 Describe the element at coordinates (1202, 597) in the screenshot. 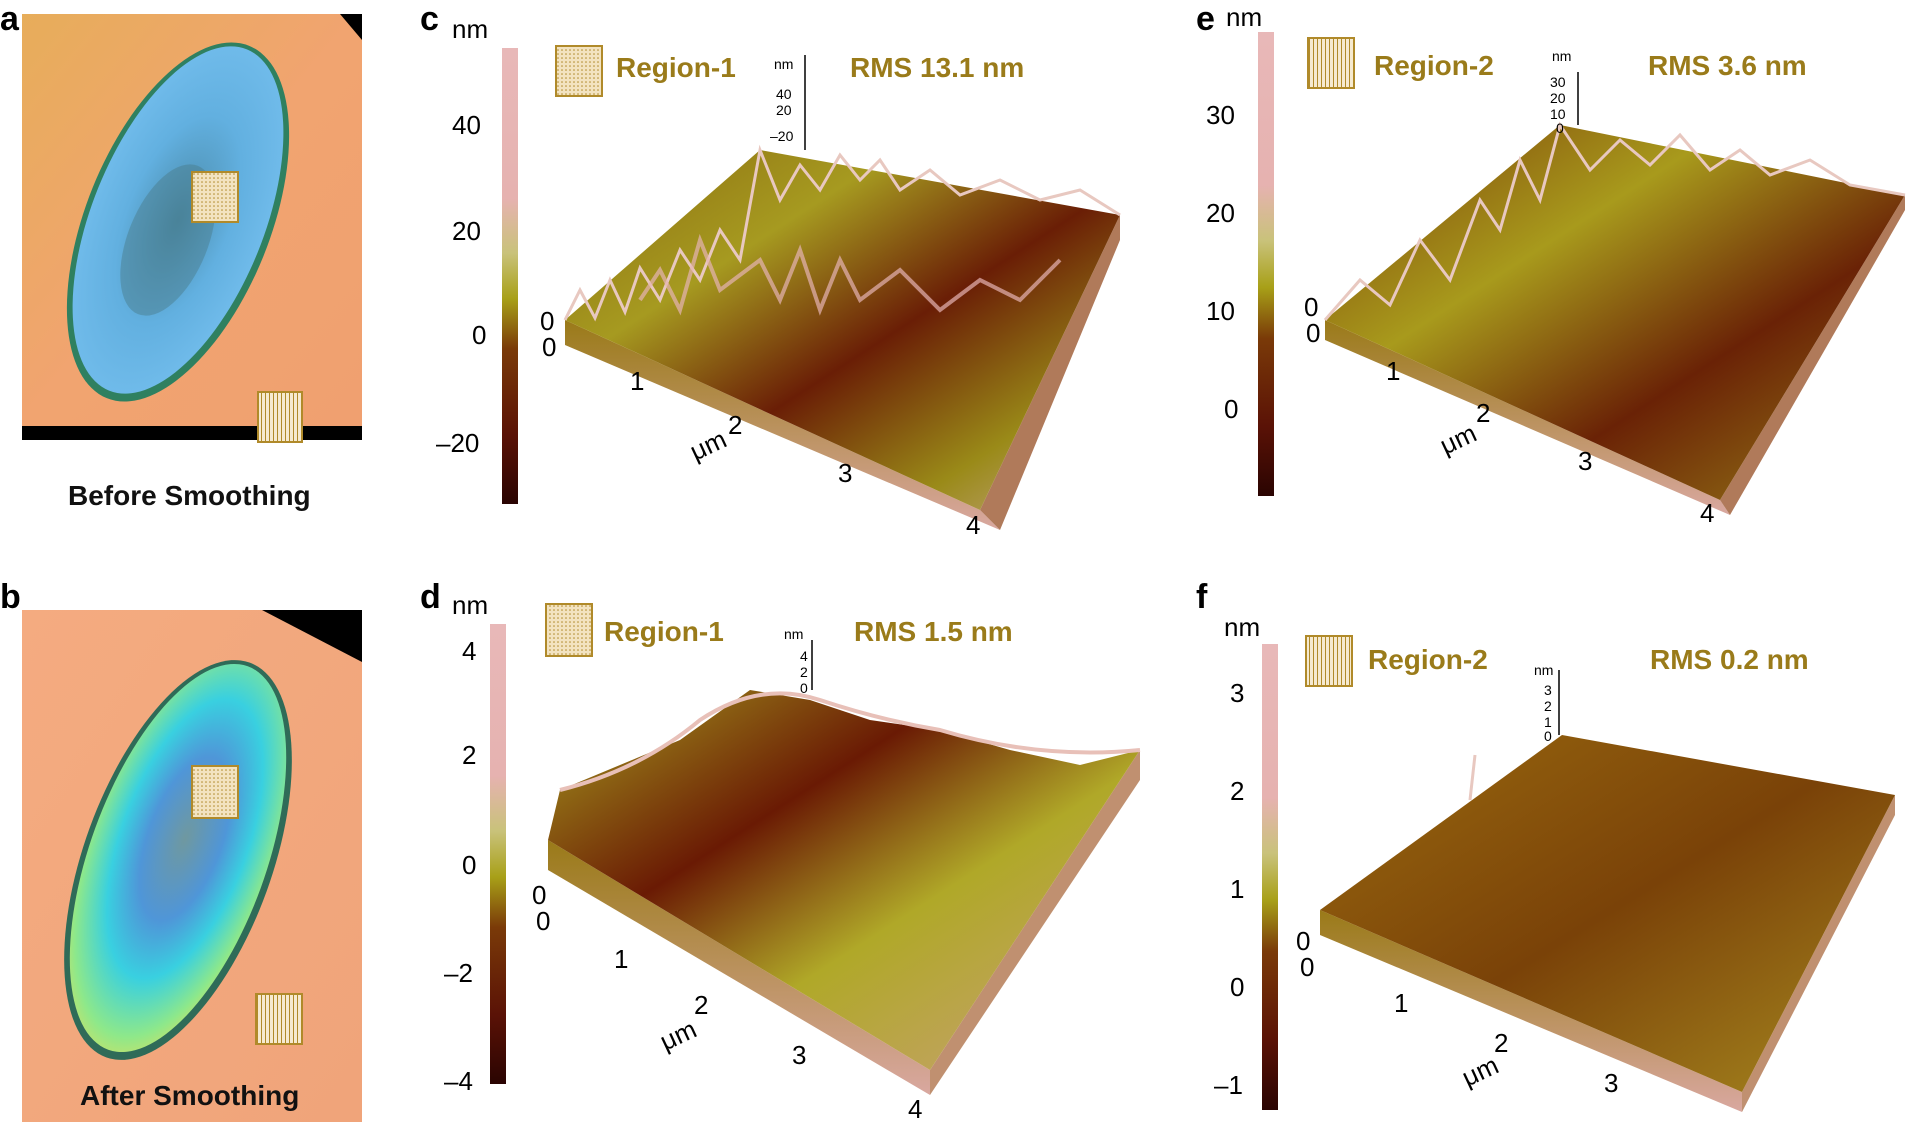

I see `panel-f-letter: f` at that location.